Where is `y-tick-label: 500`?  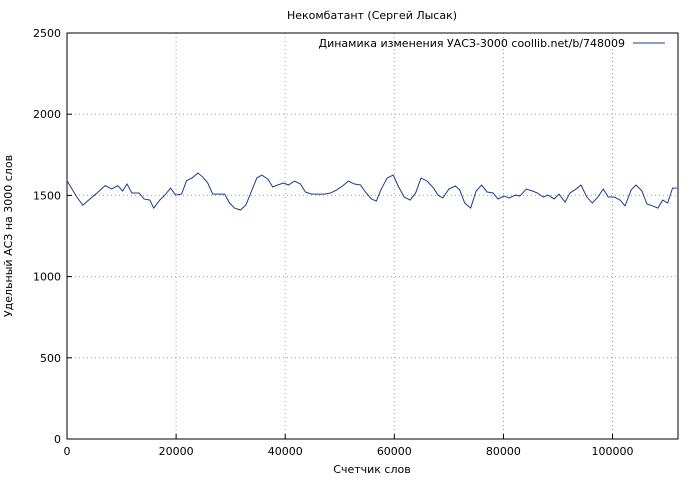 y-tick-label: 500 is located at coordinates (50, 358).